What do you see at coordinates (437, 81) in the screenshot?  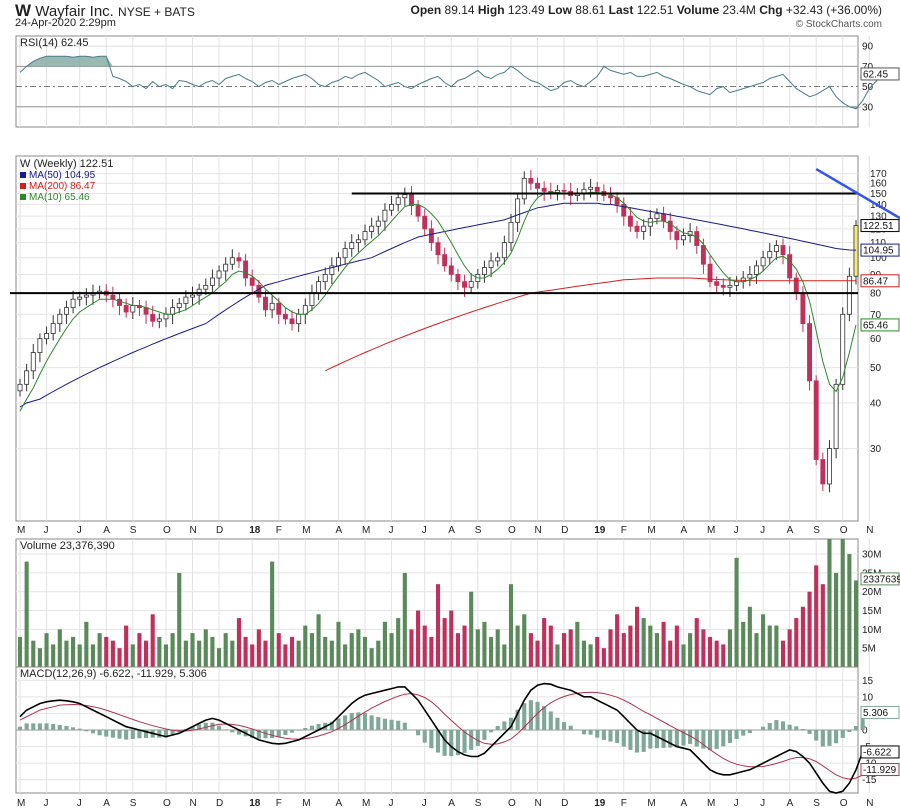 I see `rsi-panel` at bounding box center [437, 81].